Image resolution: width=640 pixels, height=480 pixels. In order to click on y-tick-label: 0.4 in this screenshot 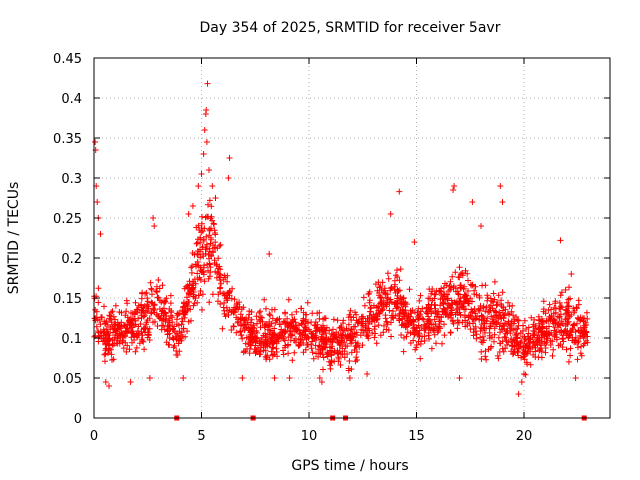, I will do `click(71, 99)`.